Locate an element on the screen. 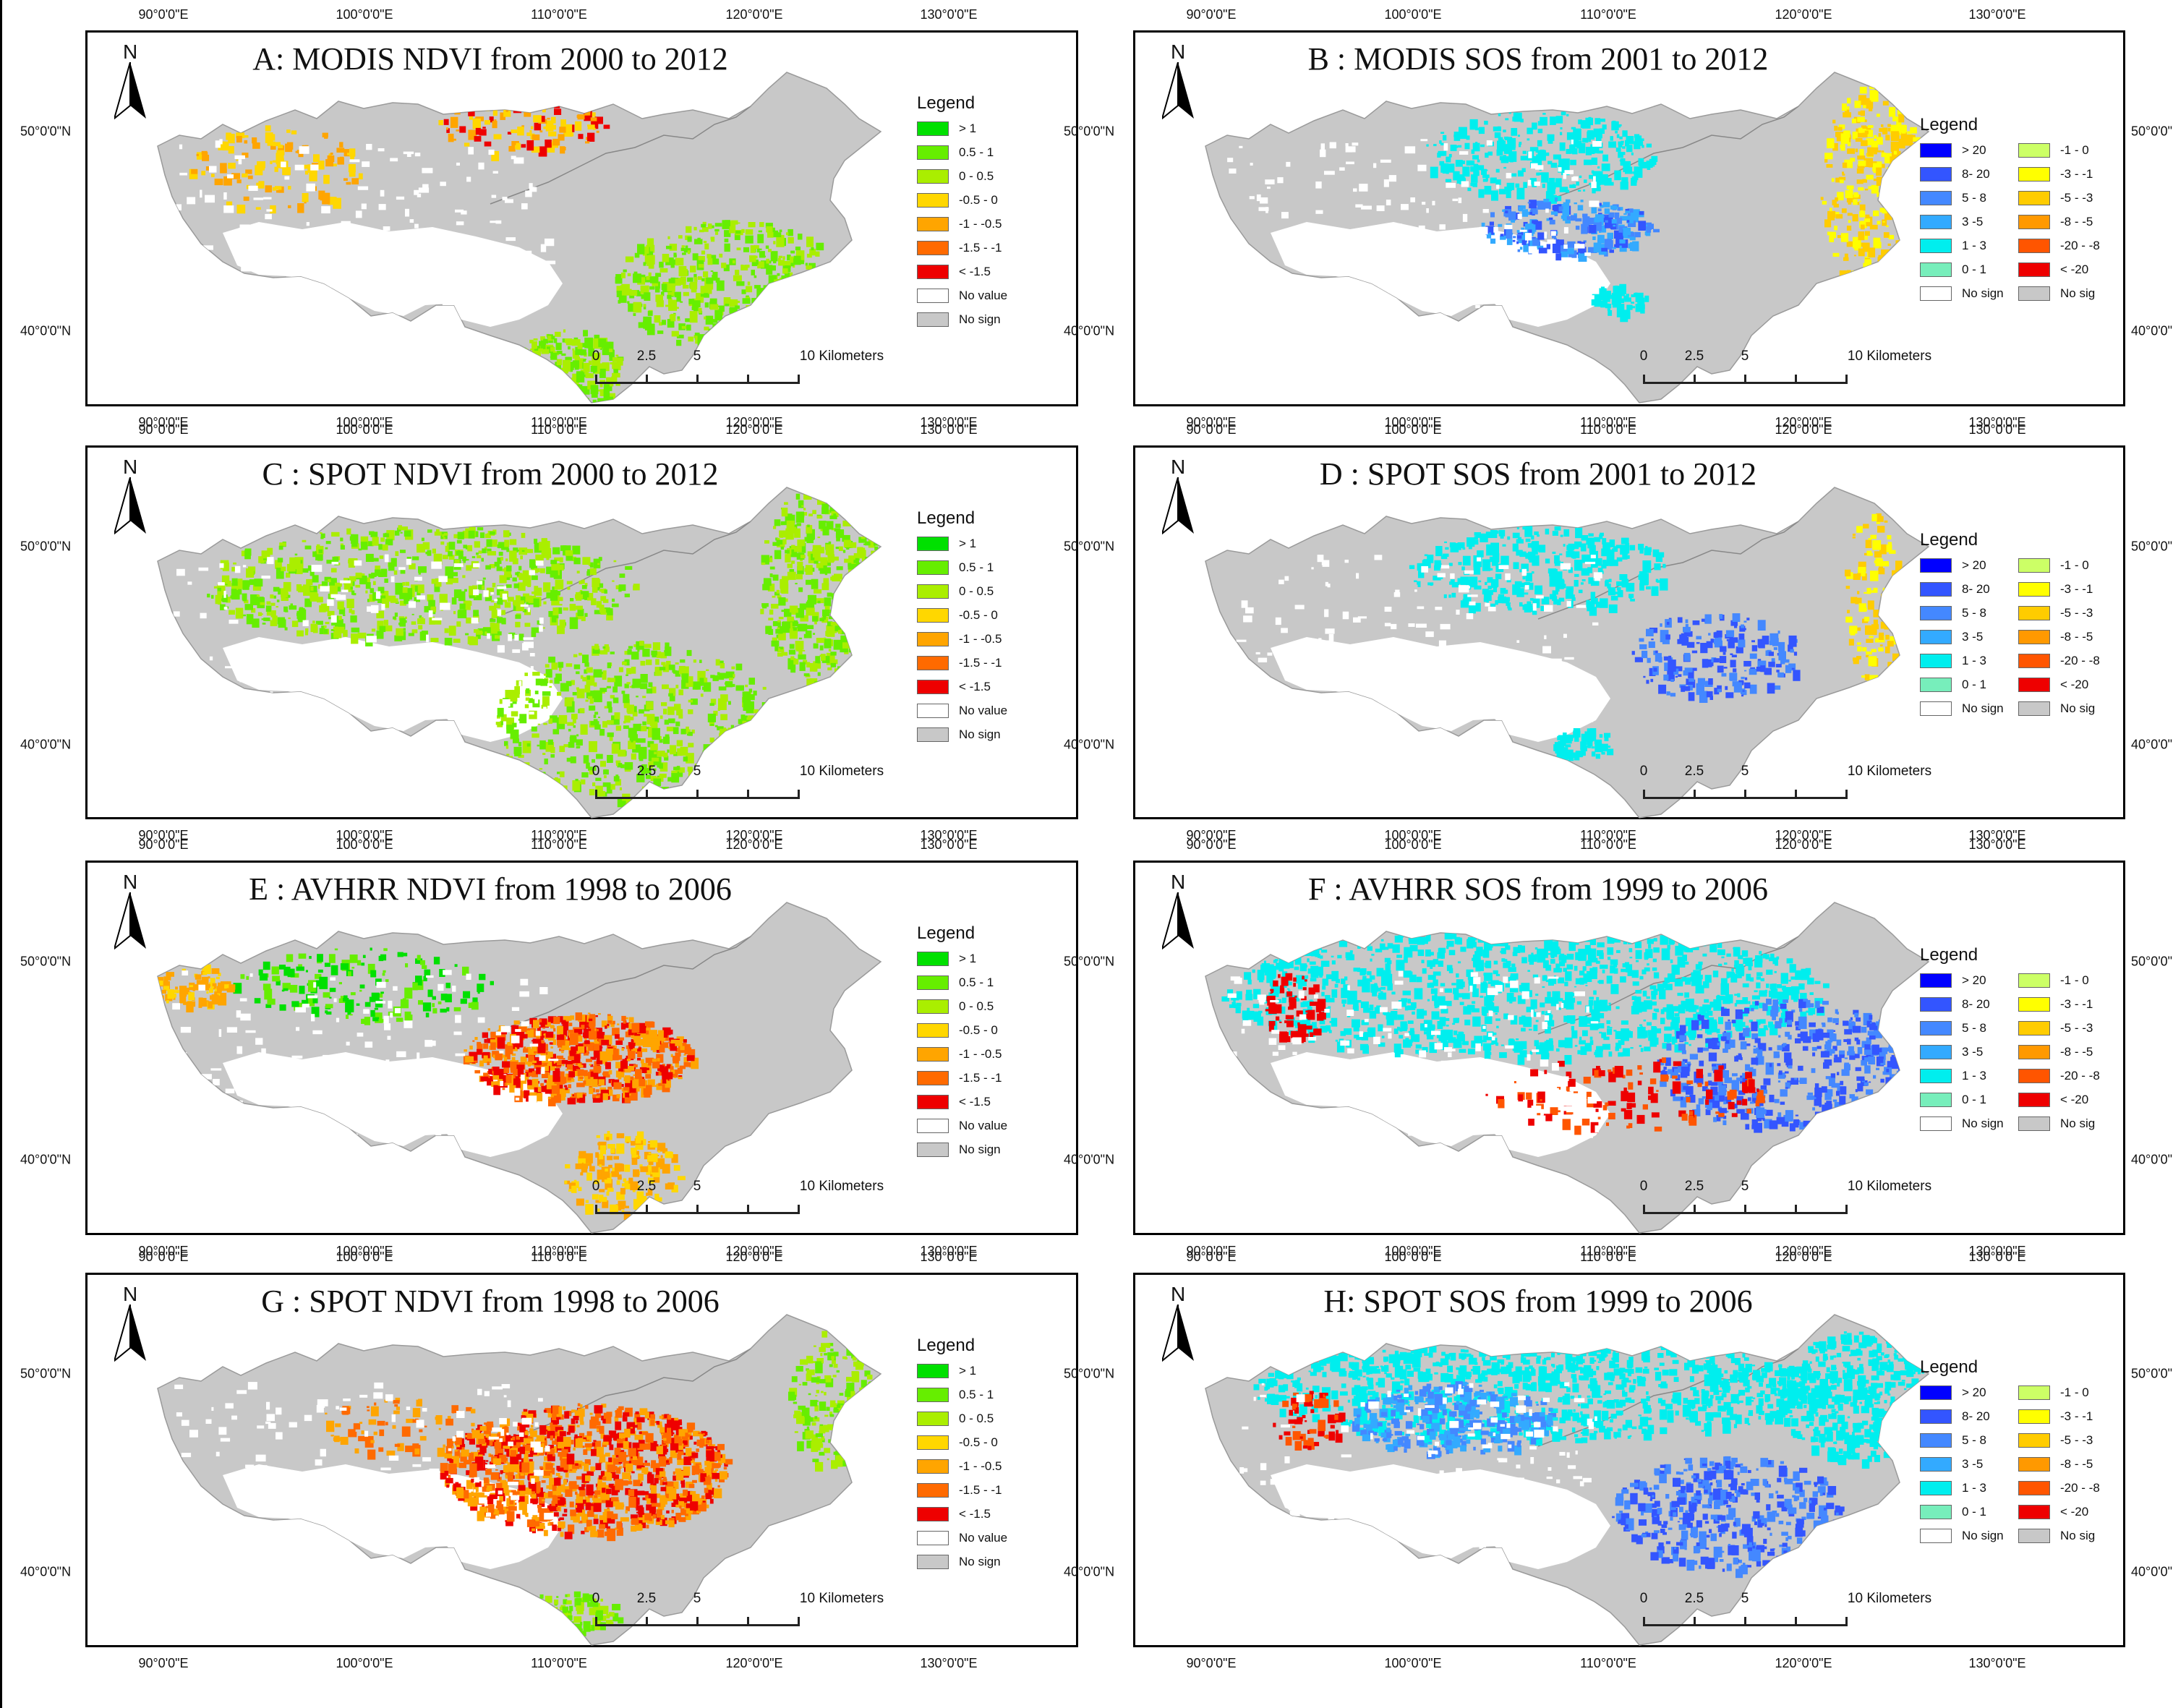 This screenshot has width=2173, height=1708. legend-title: Legend is located at coordinates (946, 518).